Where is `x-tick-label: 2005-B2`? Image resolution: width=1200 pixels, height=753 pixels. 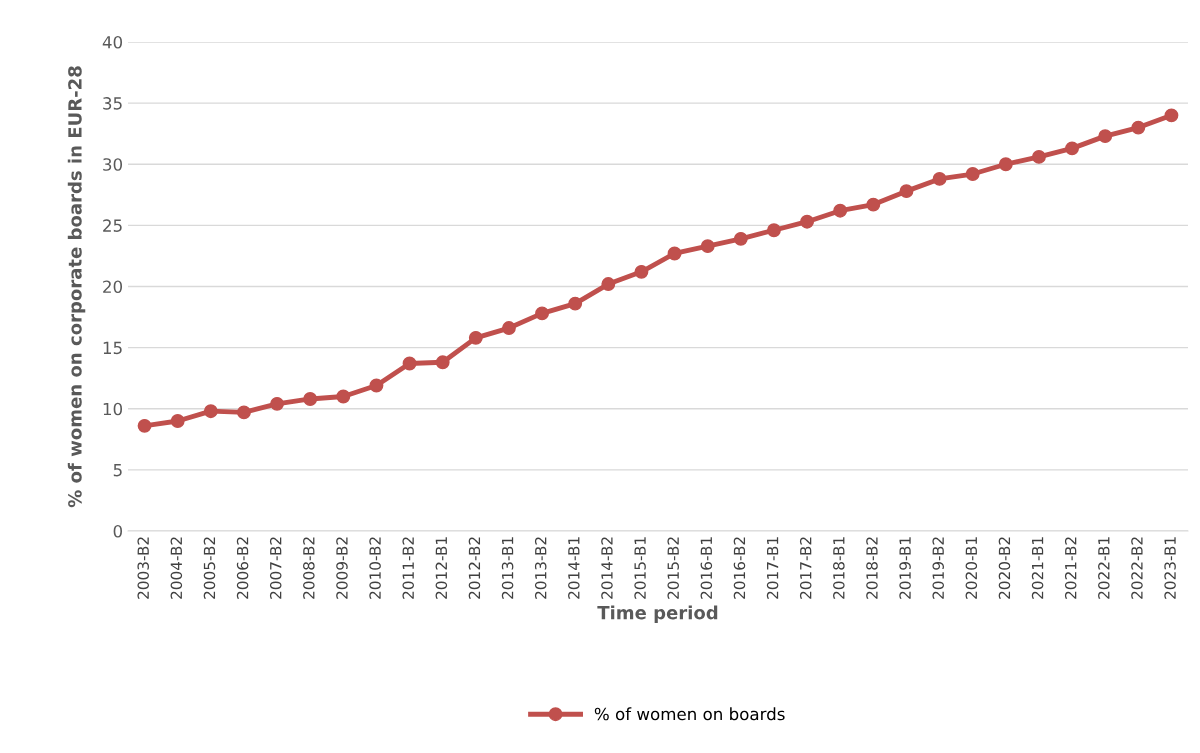 x-tick-label: 2005-B2 is located at coordinates (209, 568).